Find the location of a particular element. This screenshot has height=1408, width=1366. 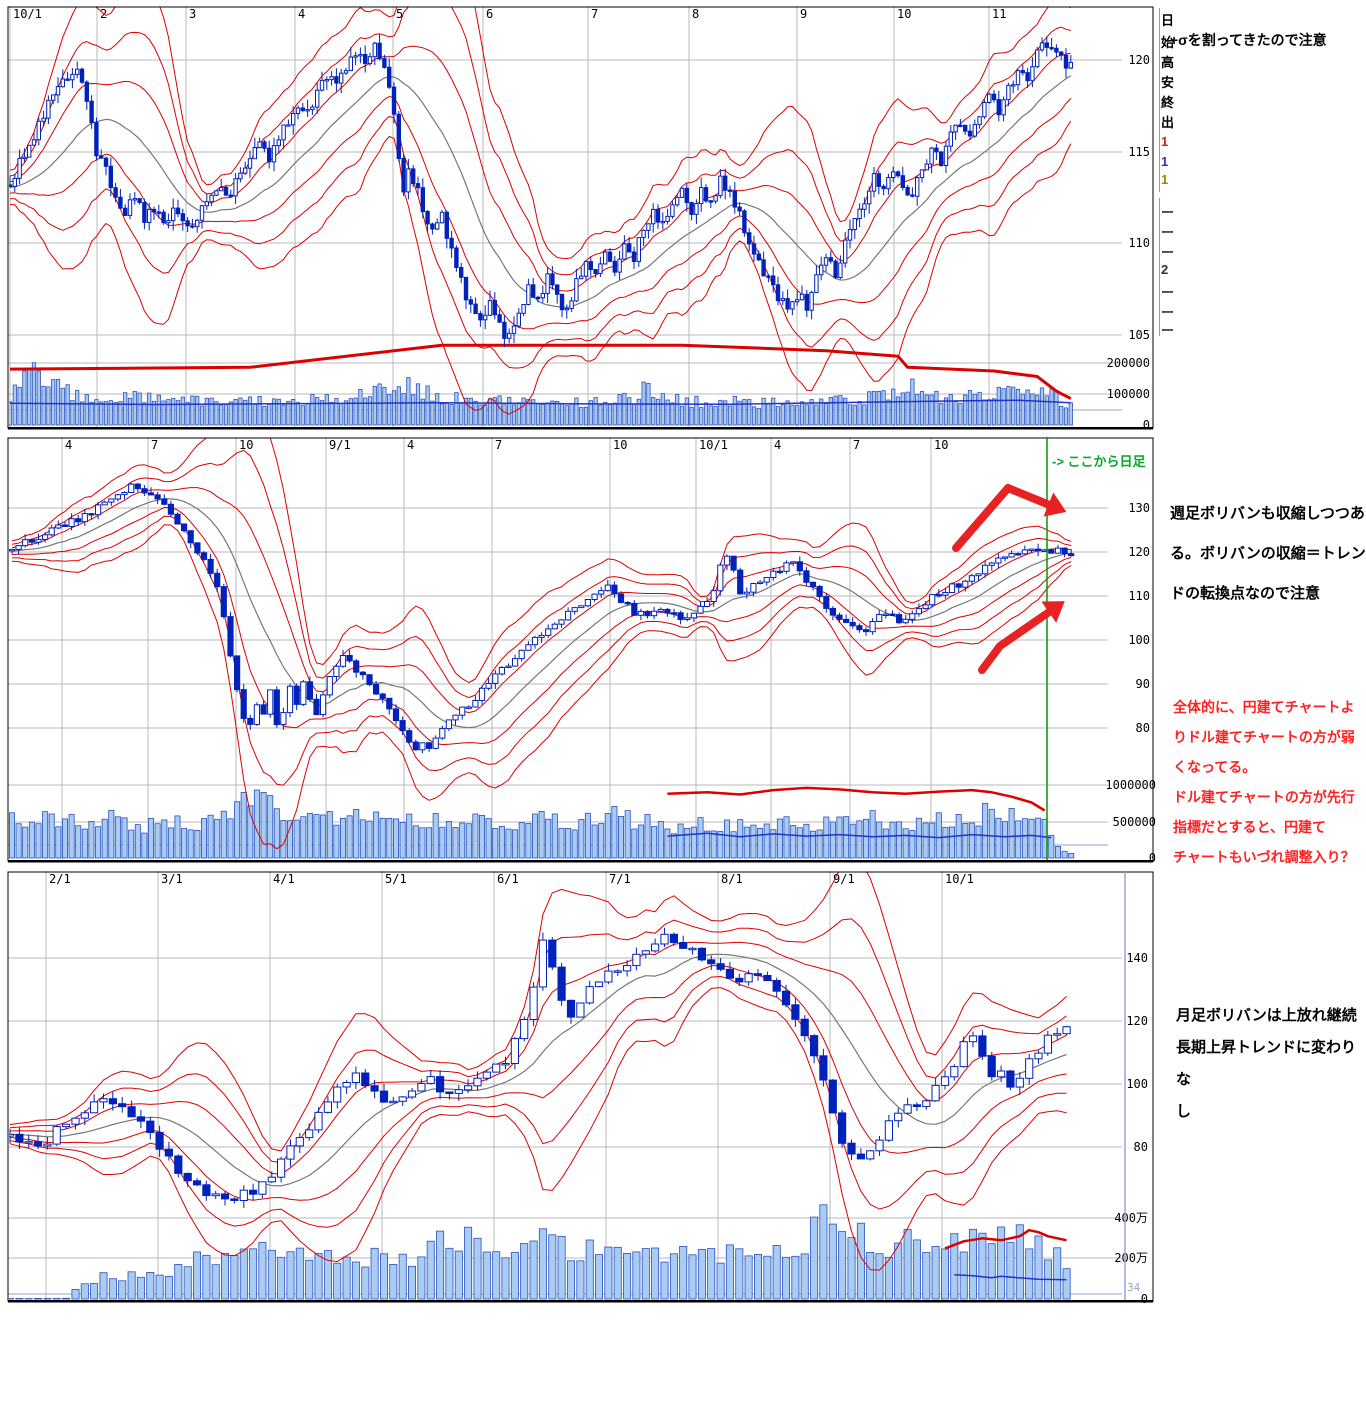

svg-text: 90 is located at coordinates (1143, 684).